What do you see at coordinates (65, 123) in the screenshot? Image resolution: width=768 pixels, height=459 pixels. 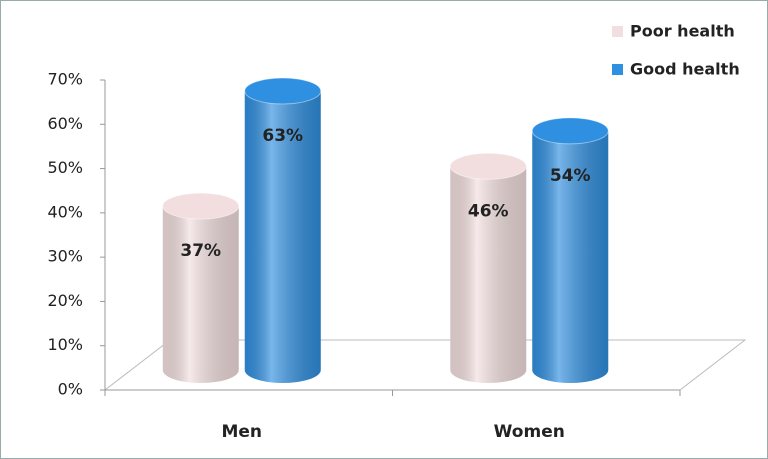 I see `y-tick-label: 60%` at bounding box center [65, 123].